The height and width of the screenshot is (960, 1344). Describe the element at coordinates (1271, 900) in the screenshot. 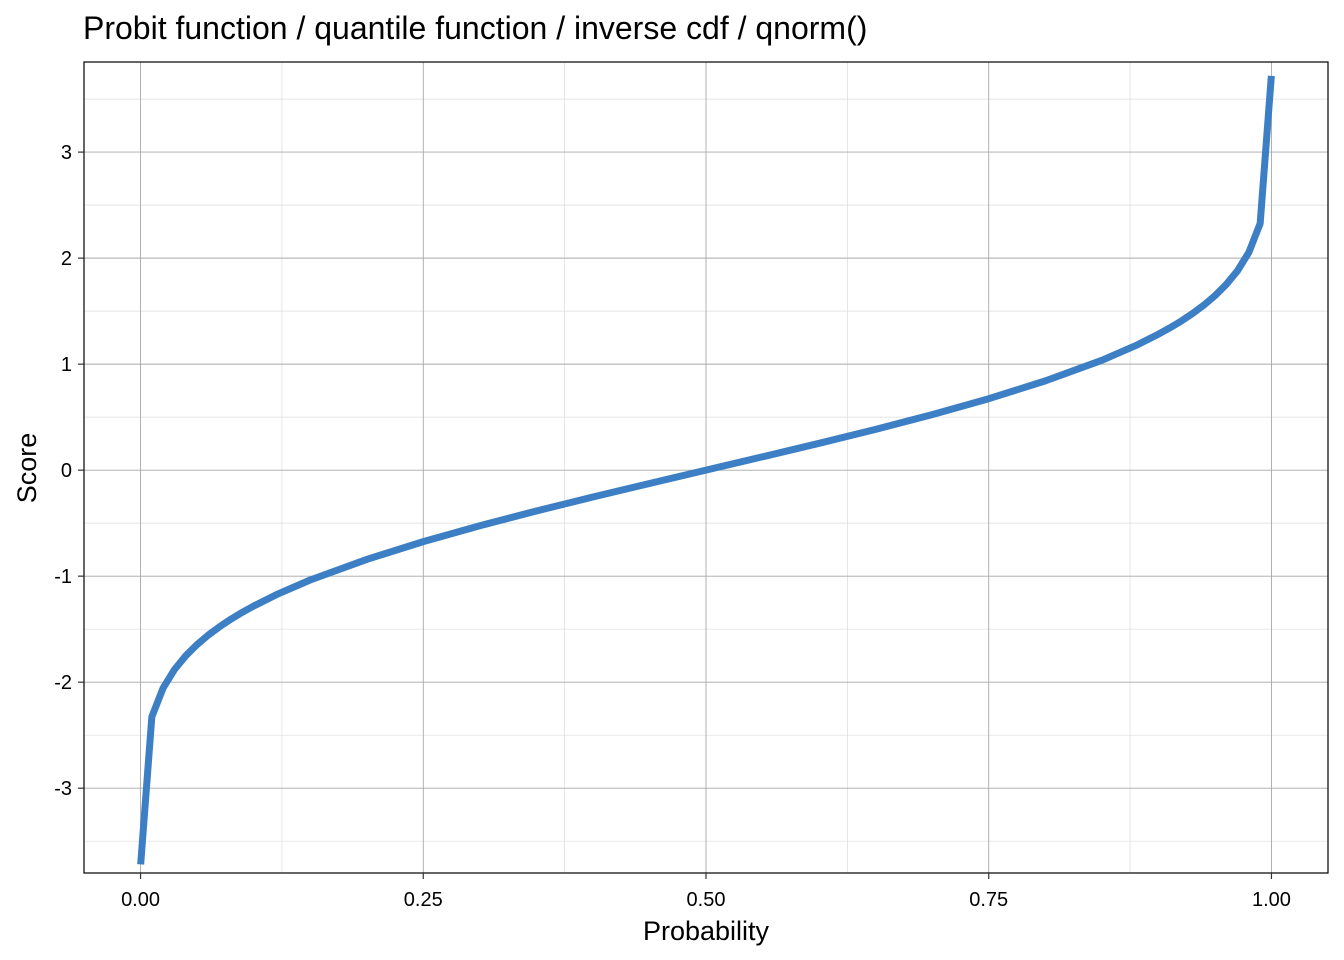

I see `x-tick-label: 1.00` at that location.